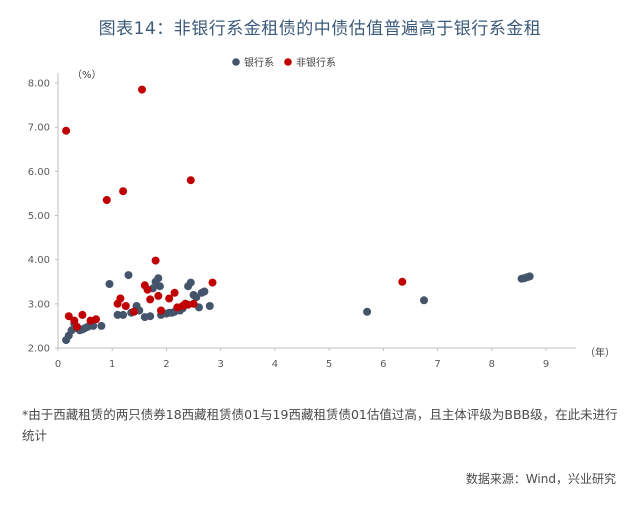 The image size is (640, 509). What do you see at coordinates (58, 364) in the screenshot?
I see `x-tick-label: 0` at bounding box center [58, 364].